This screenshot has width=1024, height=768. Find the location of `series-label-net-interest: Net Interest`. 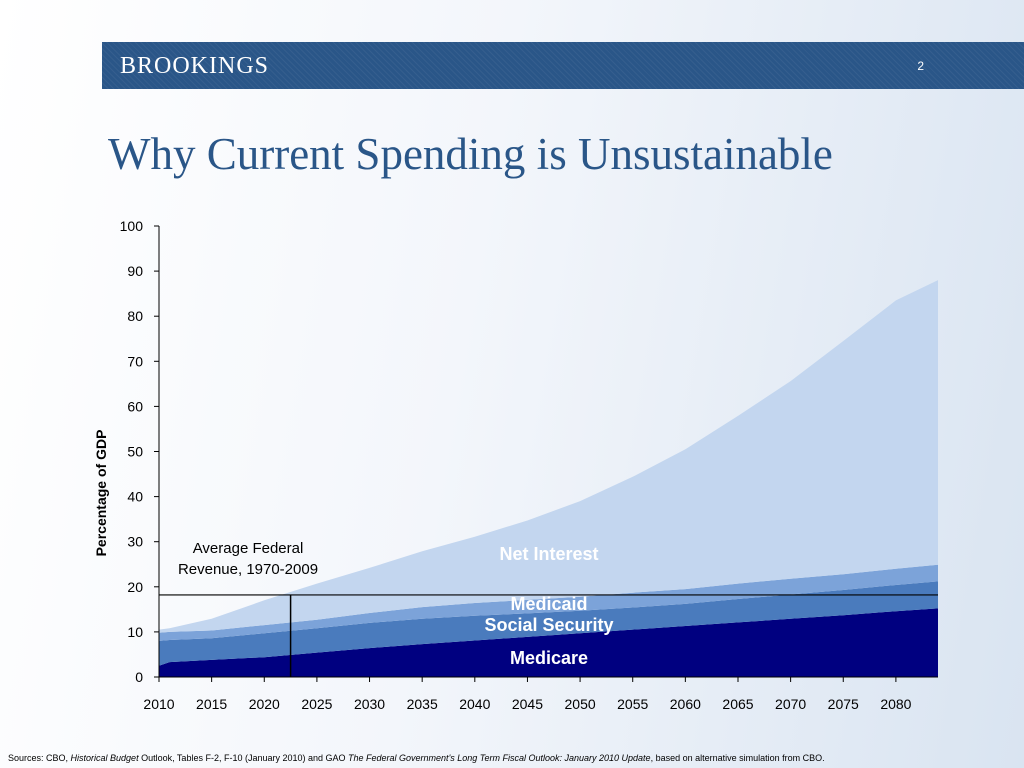

series-label-net-interest: Net Interest is located at coordinates (548, 554).